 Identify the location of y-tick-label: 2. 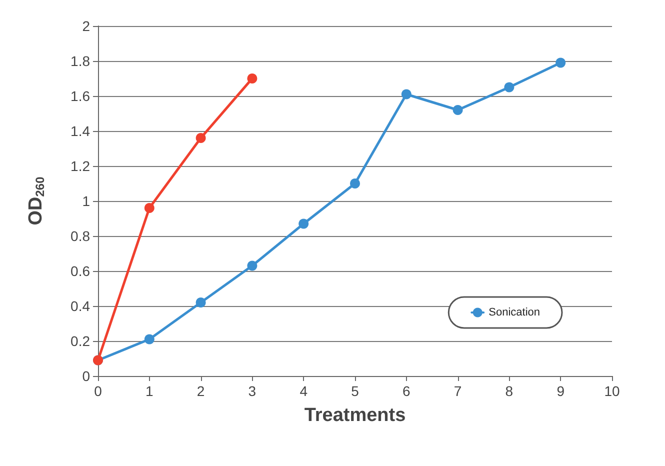
(86, 26).